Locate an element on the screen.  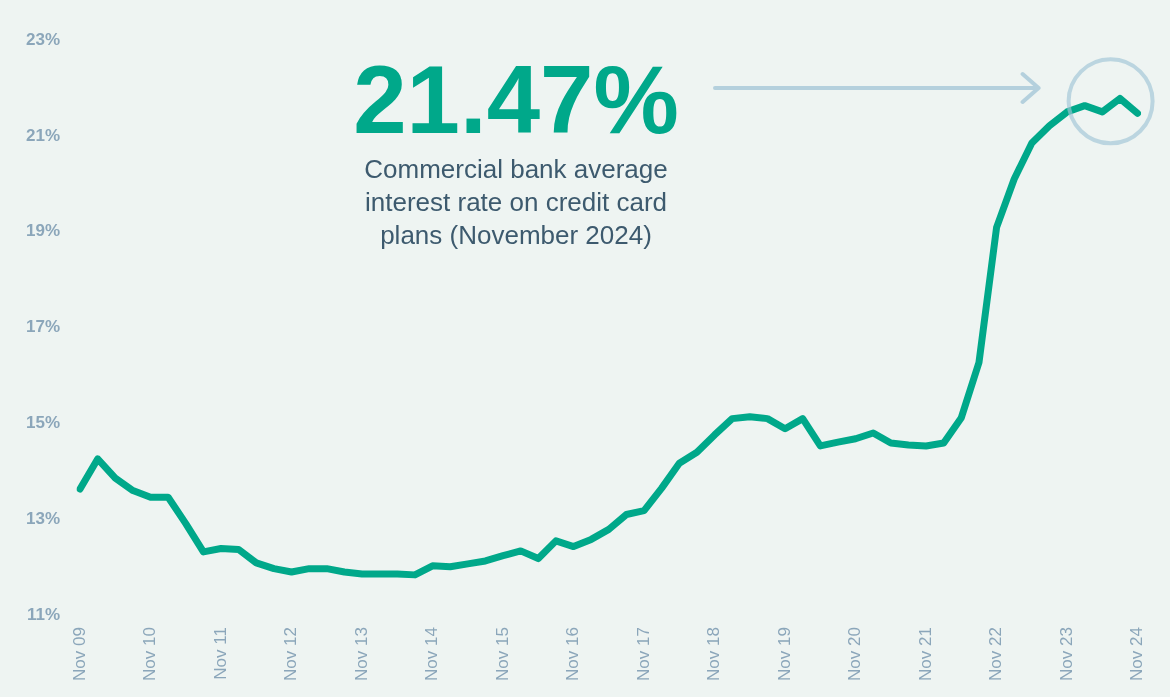
y-tick-label: 17% is located at coordinates (43, 327).